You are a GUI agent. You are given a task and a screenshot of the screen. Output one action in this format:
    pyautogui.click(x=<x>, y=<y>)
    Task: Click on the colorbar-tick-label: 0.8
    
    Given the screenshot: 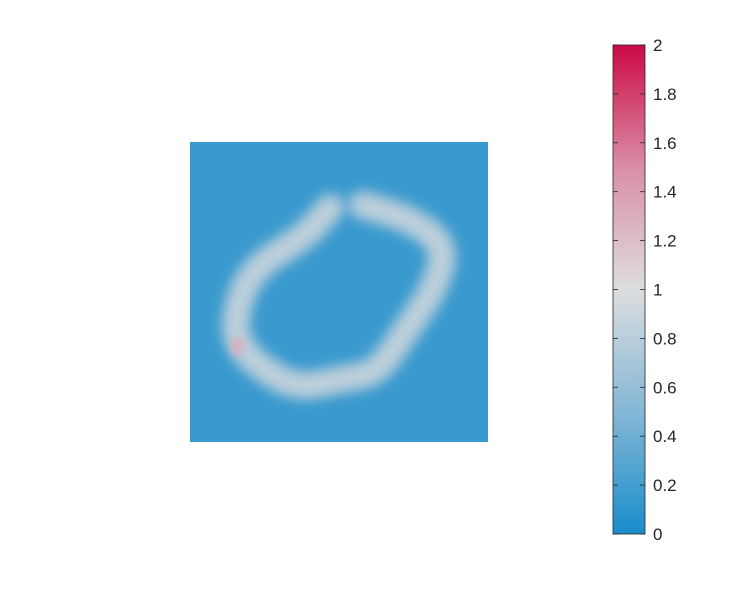 What is the action you would take?
    pyautogui.click(x=665, y=338)
    